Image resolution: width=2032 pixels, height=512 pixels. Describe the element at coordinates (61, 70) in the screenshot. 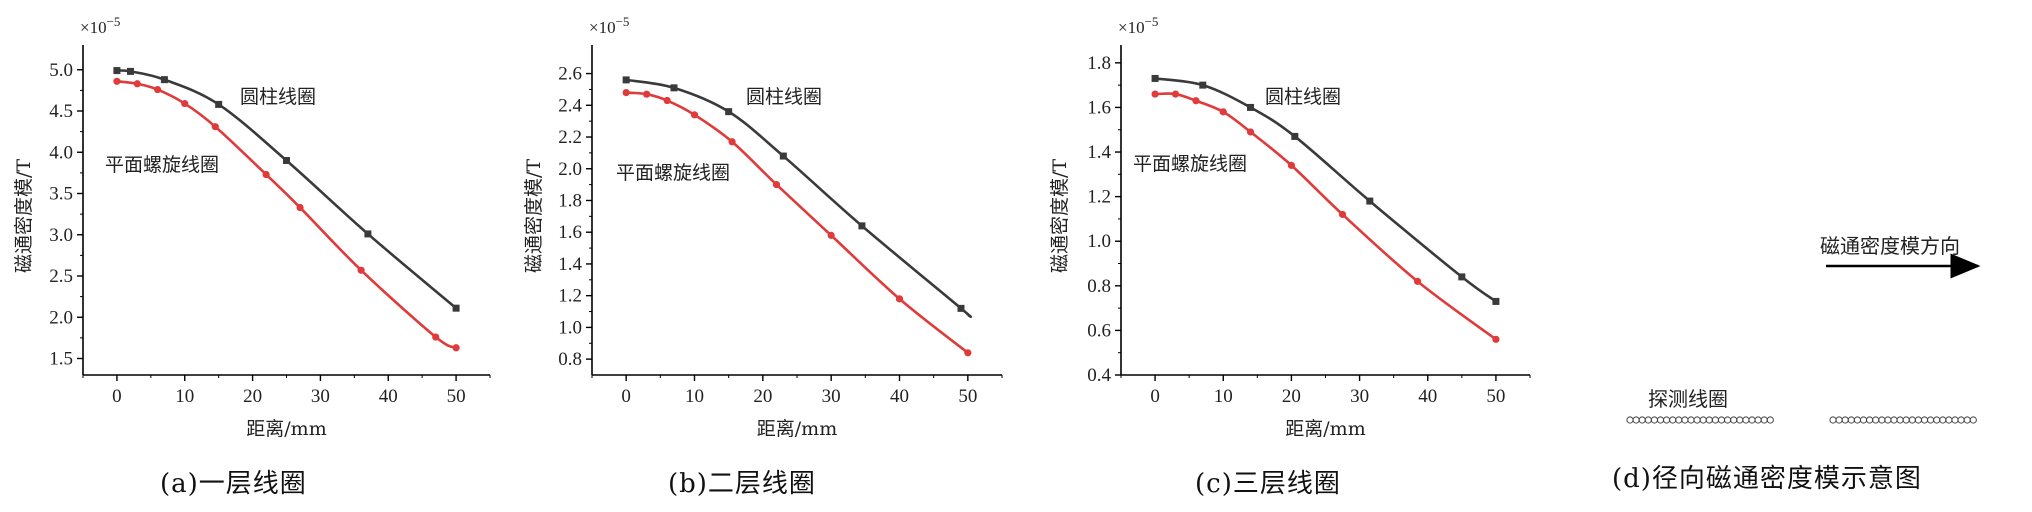

I see `y-tick-label: 5.0` at that location.